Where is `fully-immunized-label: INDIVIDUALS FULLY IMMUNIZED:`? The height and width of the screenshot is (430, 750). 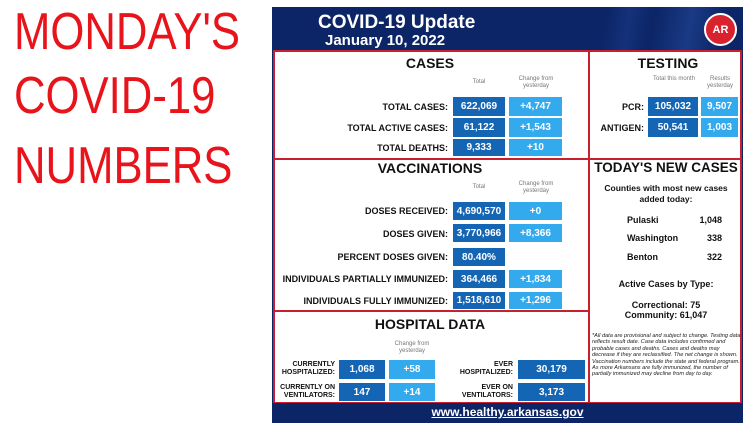 fully-immunized-label: INDIVIDUALS FULLY IMMUNIZED: is located at coordinates (375, 301).